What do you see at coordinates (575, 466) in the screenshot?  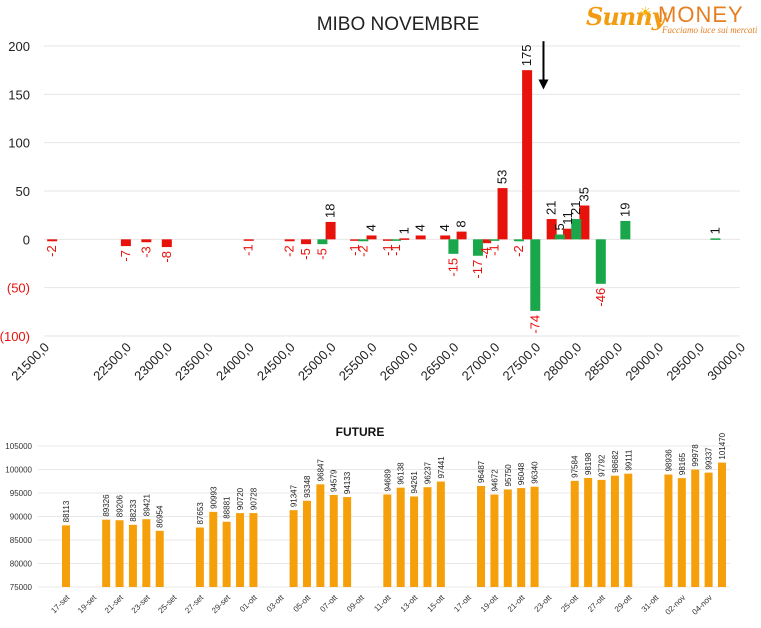 I see `future-value-label: 97584` at bounding box center [575, 466].